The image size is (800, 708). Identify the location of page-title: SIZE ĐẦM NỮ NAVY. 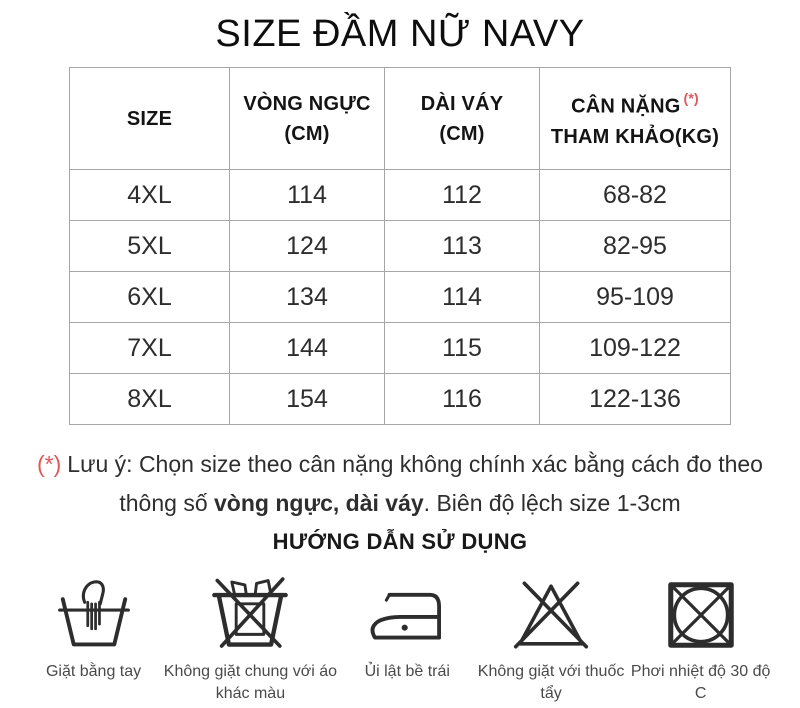
(400, 34).